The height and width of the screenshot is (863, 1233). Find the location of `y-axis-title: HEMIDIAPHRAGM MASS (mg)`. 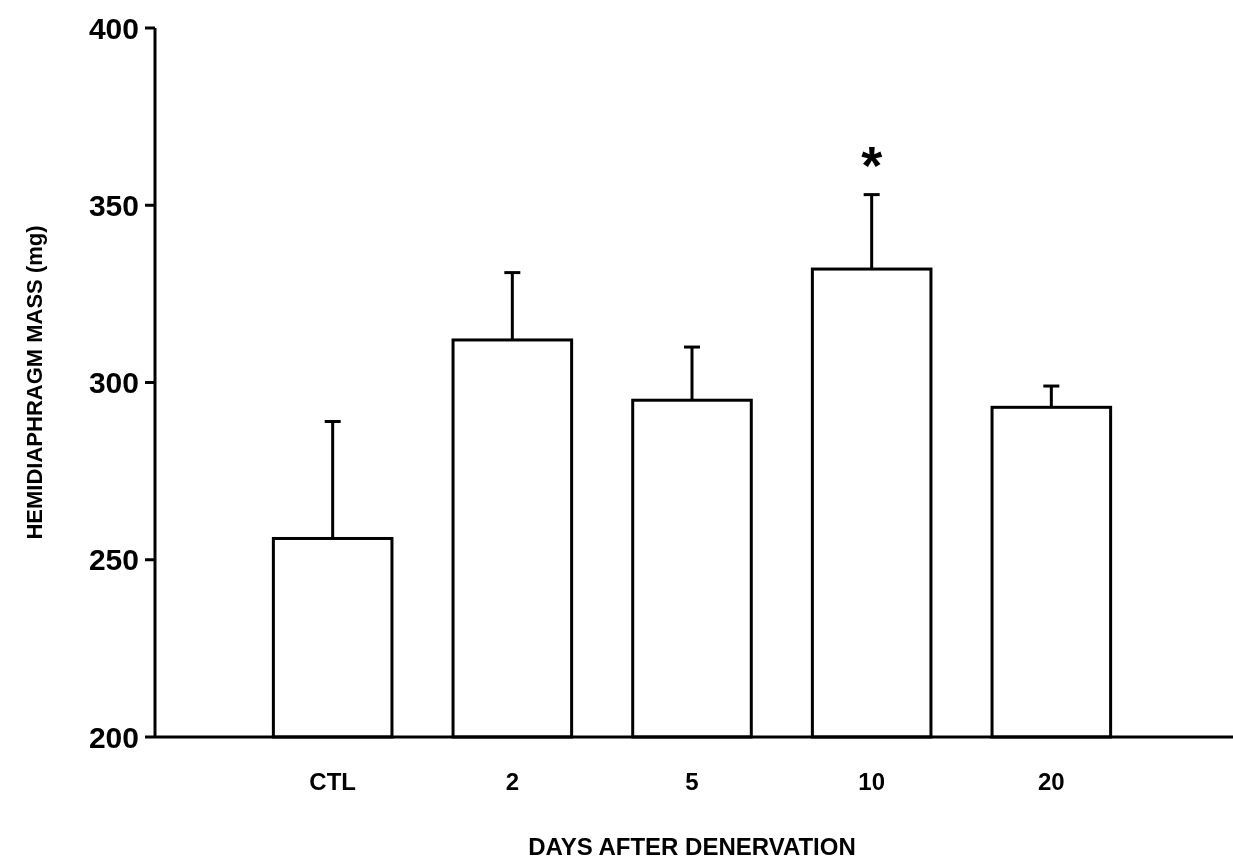

y-axis-title: HEMIDIAPHRAGM MASS (mg) is located at coordinates (34, 382).